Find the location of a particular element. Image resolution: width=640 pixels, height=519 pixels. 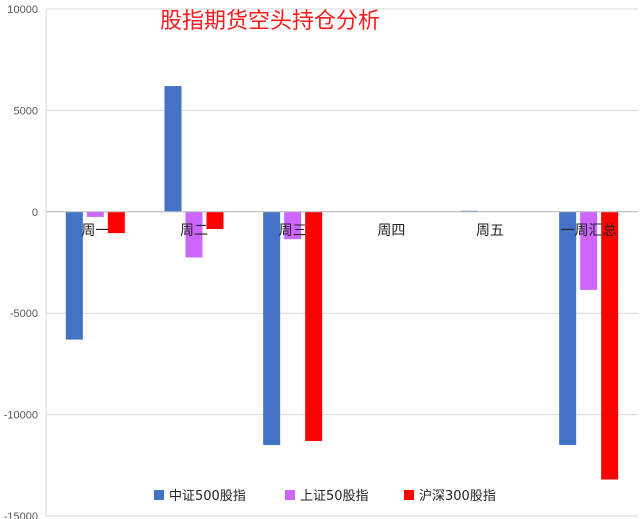

chart-title: 股指期货空头持仓分析 is located at coordinates (270, 21).